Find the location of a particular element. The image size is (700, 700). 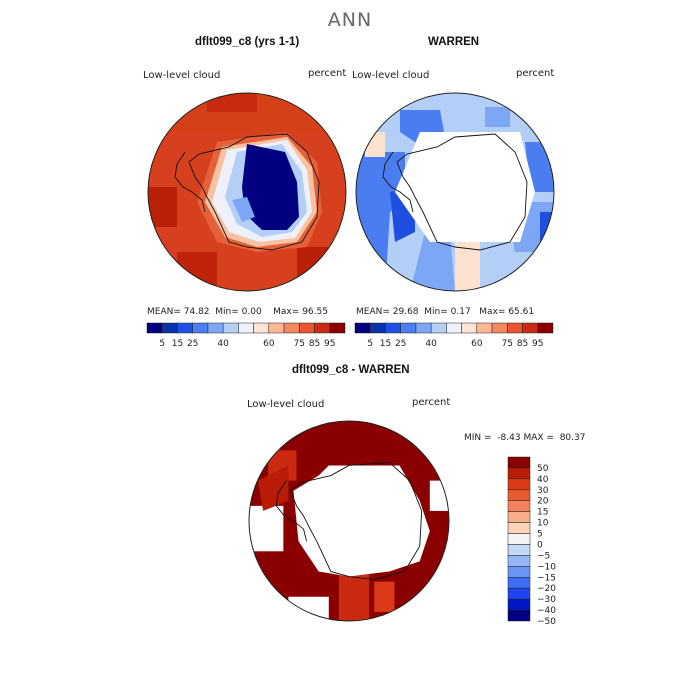

colorbar-panel-2-labels: 5 15 25 40 60 75 85 95 is located at coordinates (455, 344).